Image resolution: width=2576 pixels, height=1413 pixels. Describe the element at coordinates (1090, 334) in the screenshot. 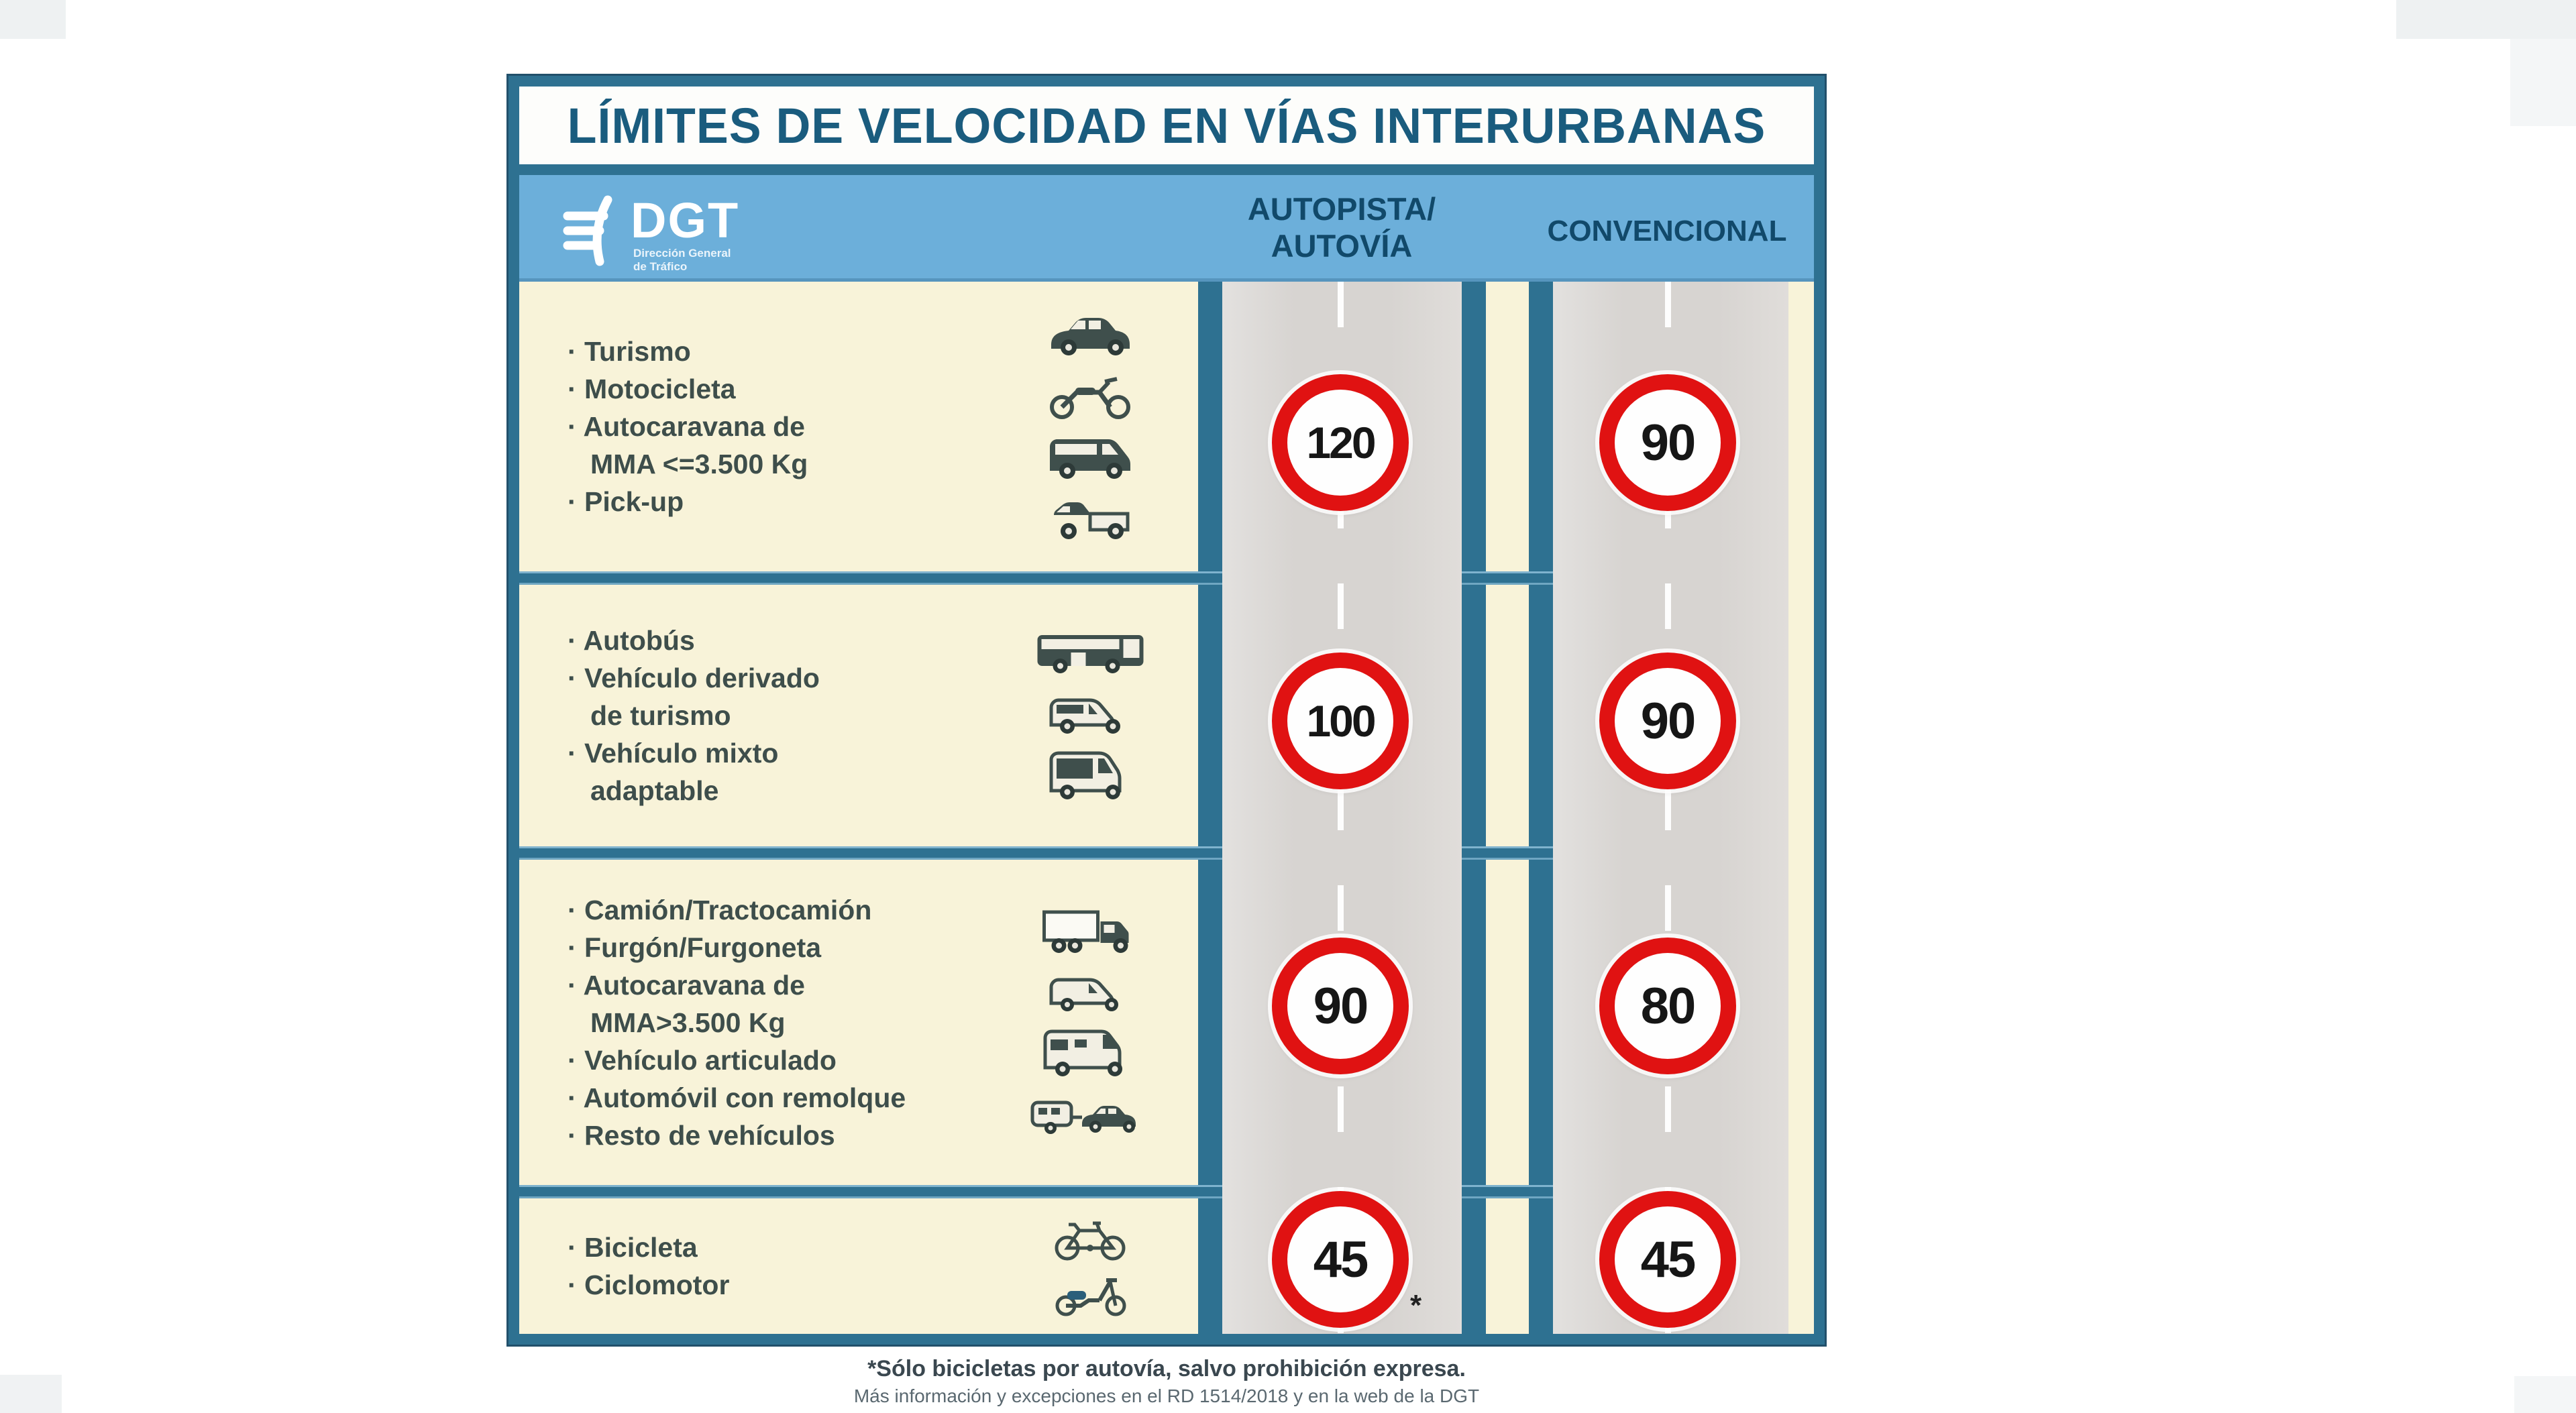

I see `car-icon` at that location.